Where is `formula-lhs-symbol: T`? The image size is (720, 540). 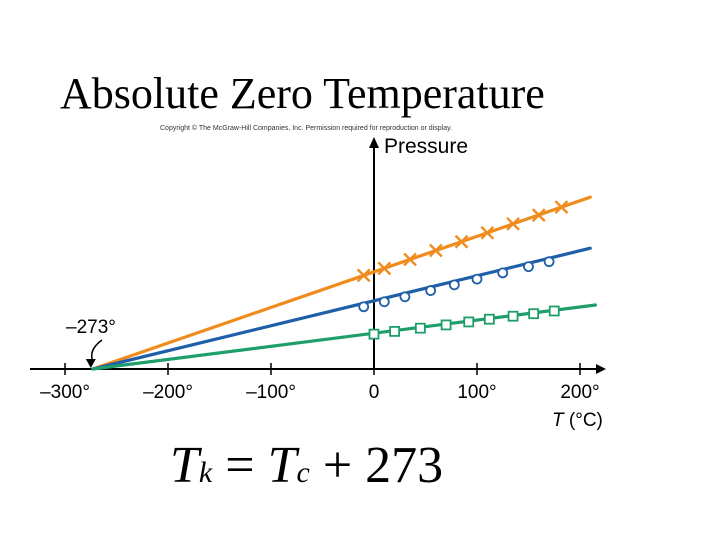 formula-lhs-symbol: T is located at coordinates (184, 465).